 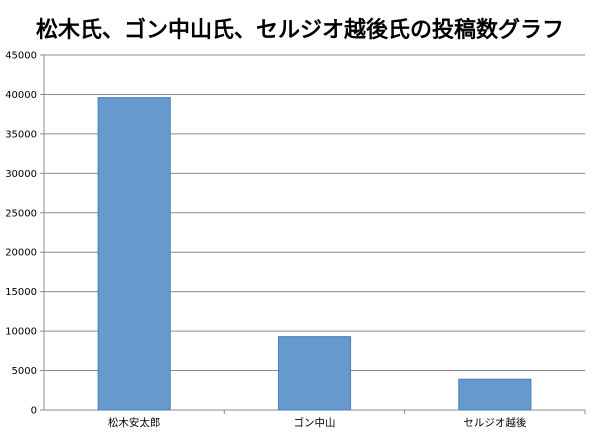 What do you see at coordinates (21, 174) in the screenshot?
I see `y-tick-label: 30000` at bounding box center [21, 174].